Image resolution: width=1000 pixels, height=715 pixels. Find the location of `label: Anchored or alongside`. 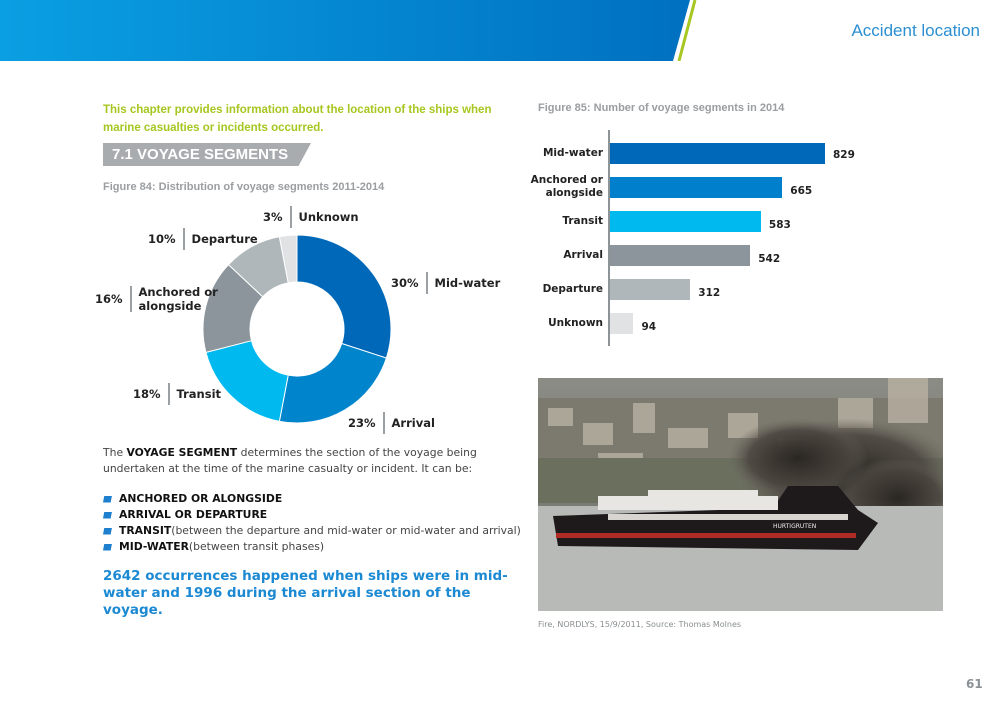

label: Anchored or alongside is located at coordinates (178, 299).